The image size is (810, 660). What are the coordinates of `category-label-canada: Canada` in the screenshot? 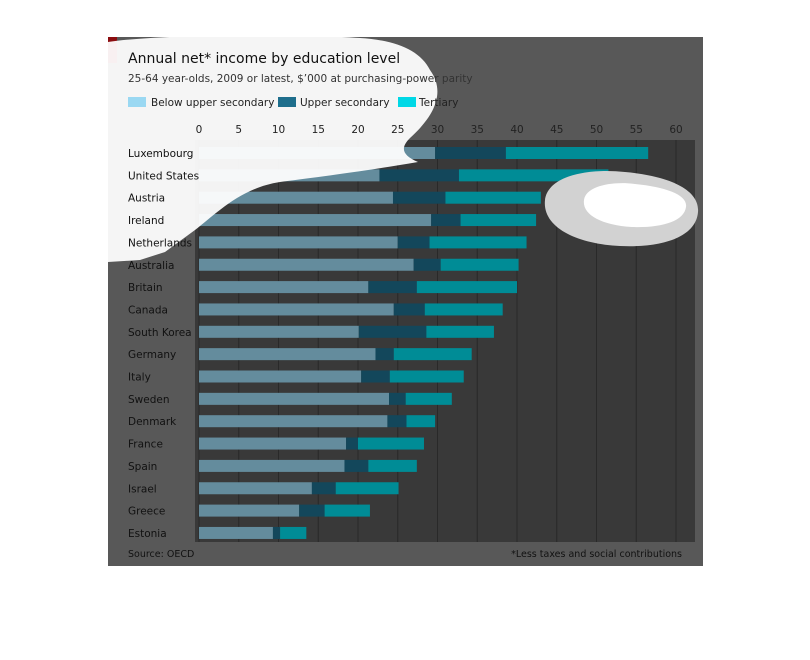 It's located at (148, 310).